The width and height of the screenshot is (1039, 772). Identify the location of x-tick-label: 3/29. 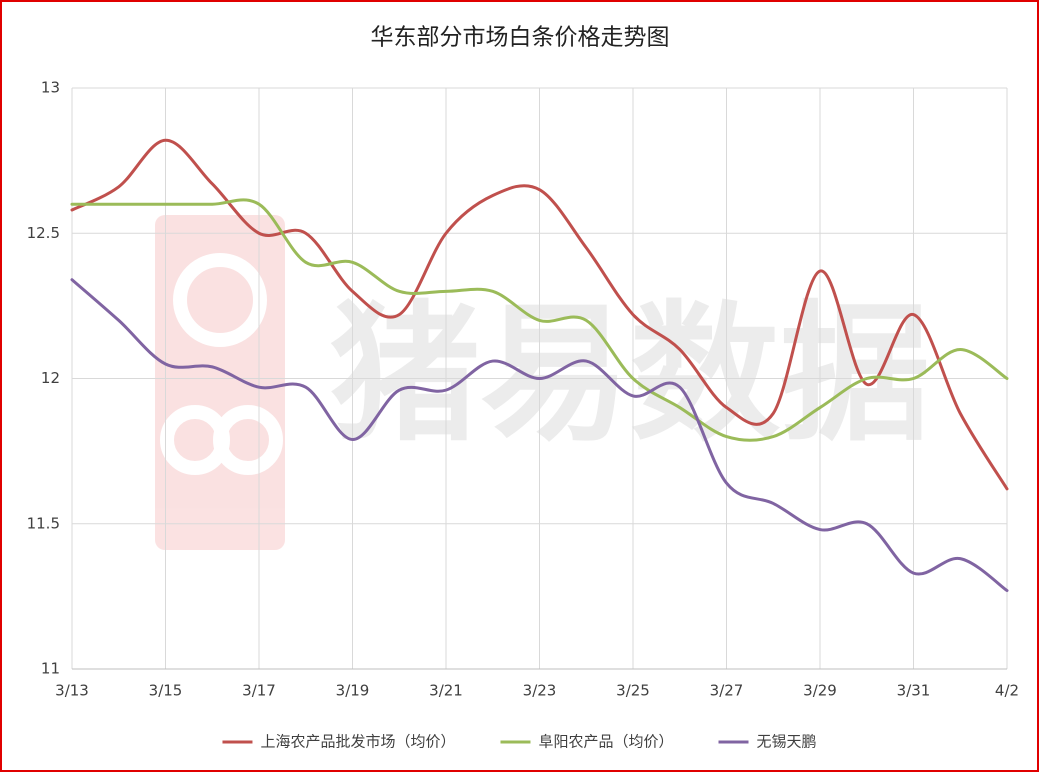
(820, 691).